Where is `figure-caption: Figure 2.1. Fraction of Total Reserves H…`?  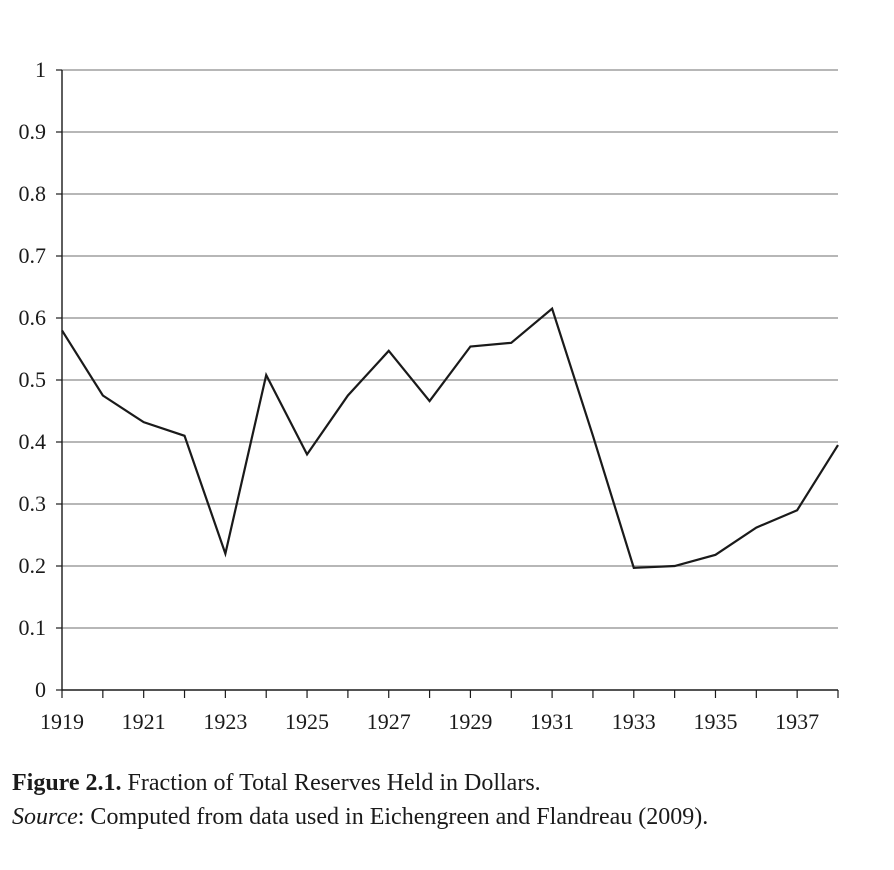
figure-caption: Figure 2.1. Fraction of Total Reserves H… is located at coordinates (360, 800).